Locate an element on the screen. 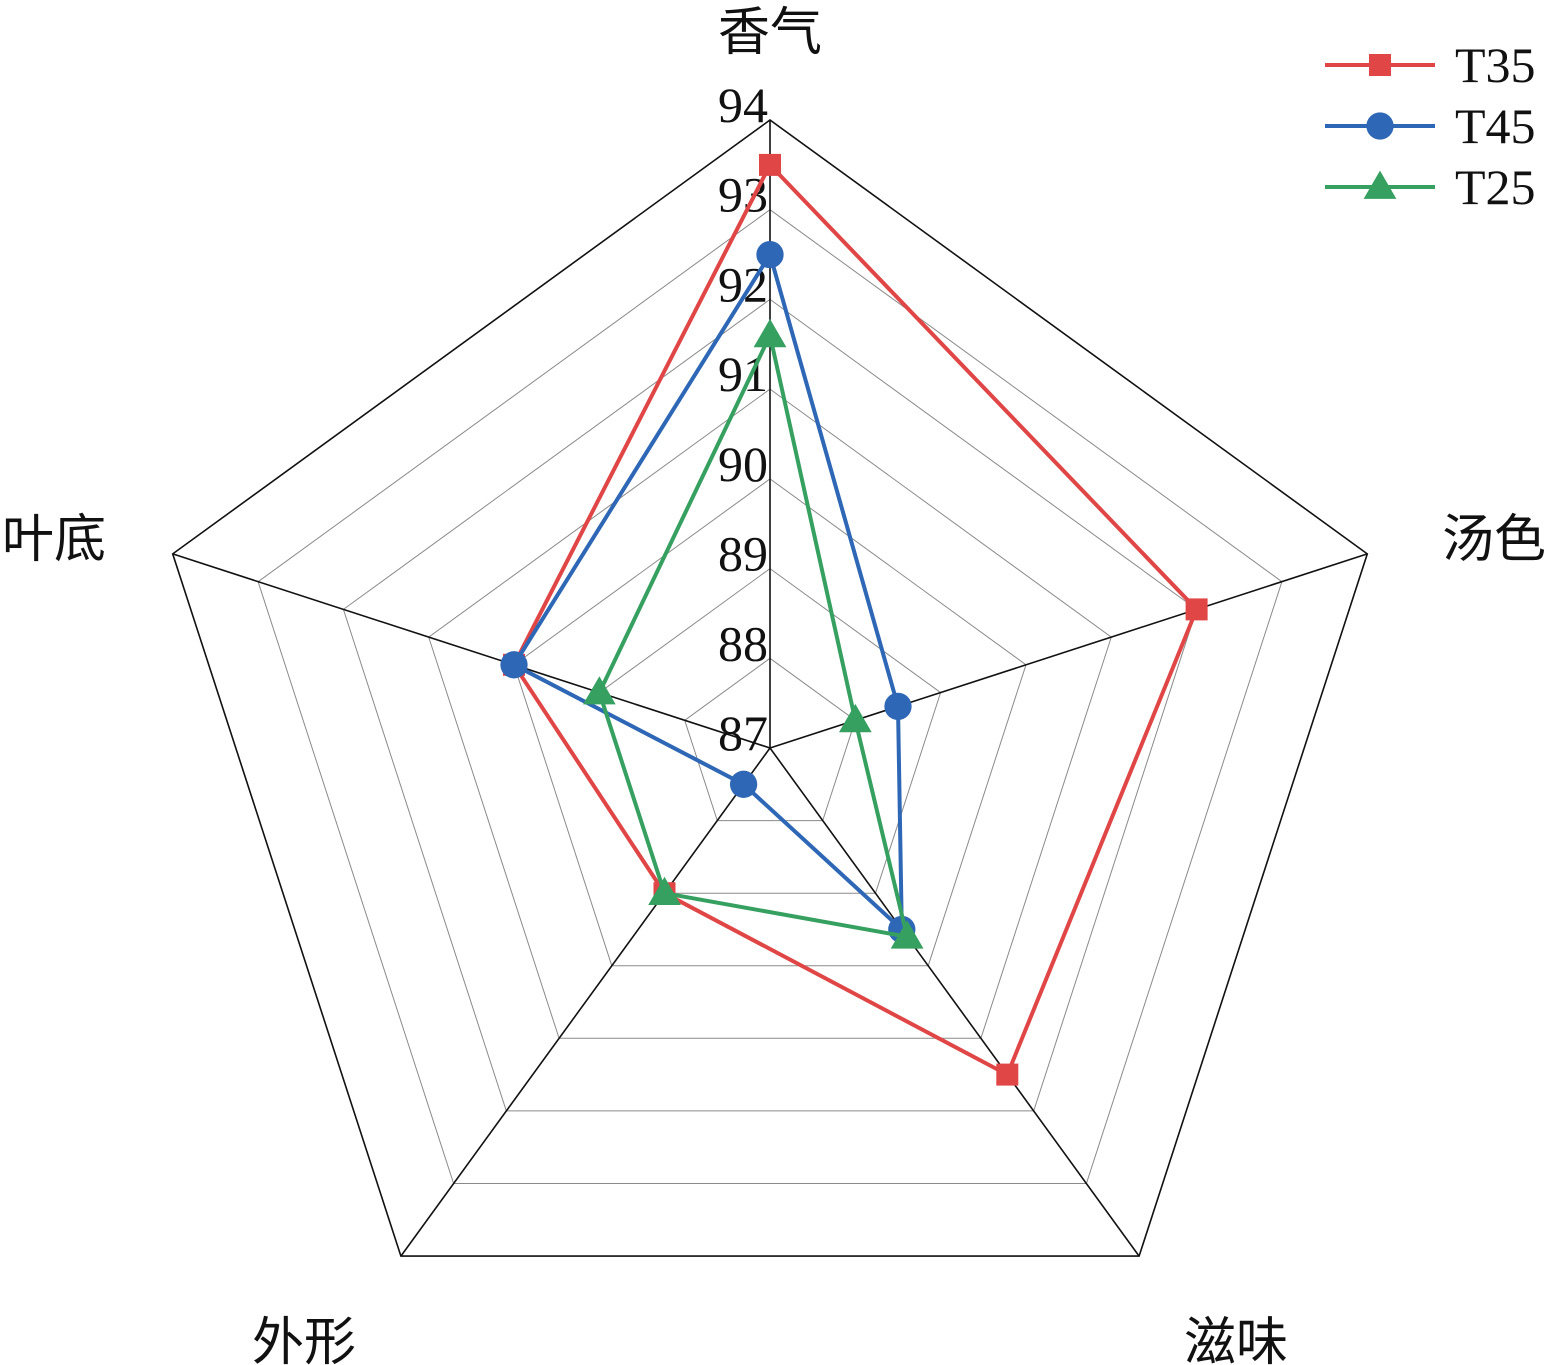  legend-item-t45: T45 is located at coordinates (1430, 126).